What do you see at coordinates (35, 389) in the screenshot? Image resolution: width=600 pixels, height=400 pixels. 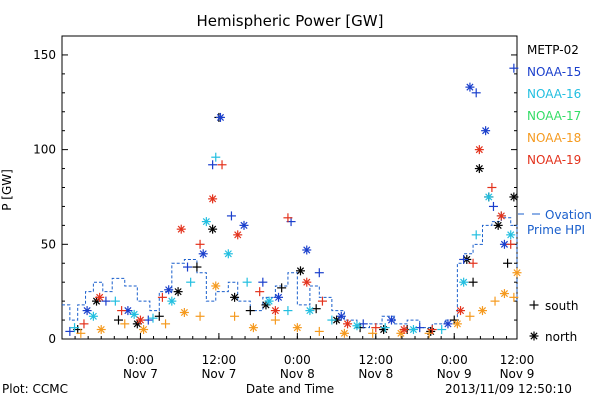 I see `plot-credit: Plot: CCMC` at bounding box center [35, 389].